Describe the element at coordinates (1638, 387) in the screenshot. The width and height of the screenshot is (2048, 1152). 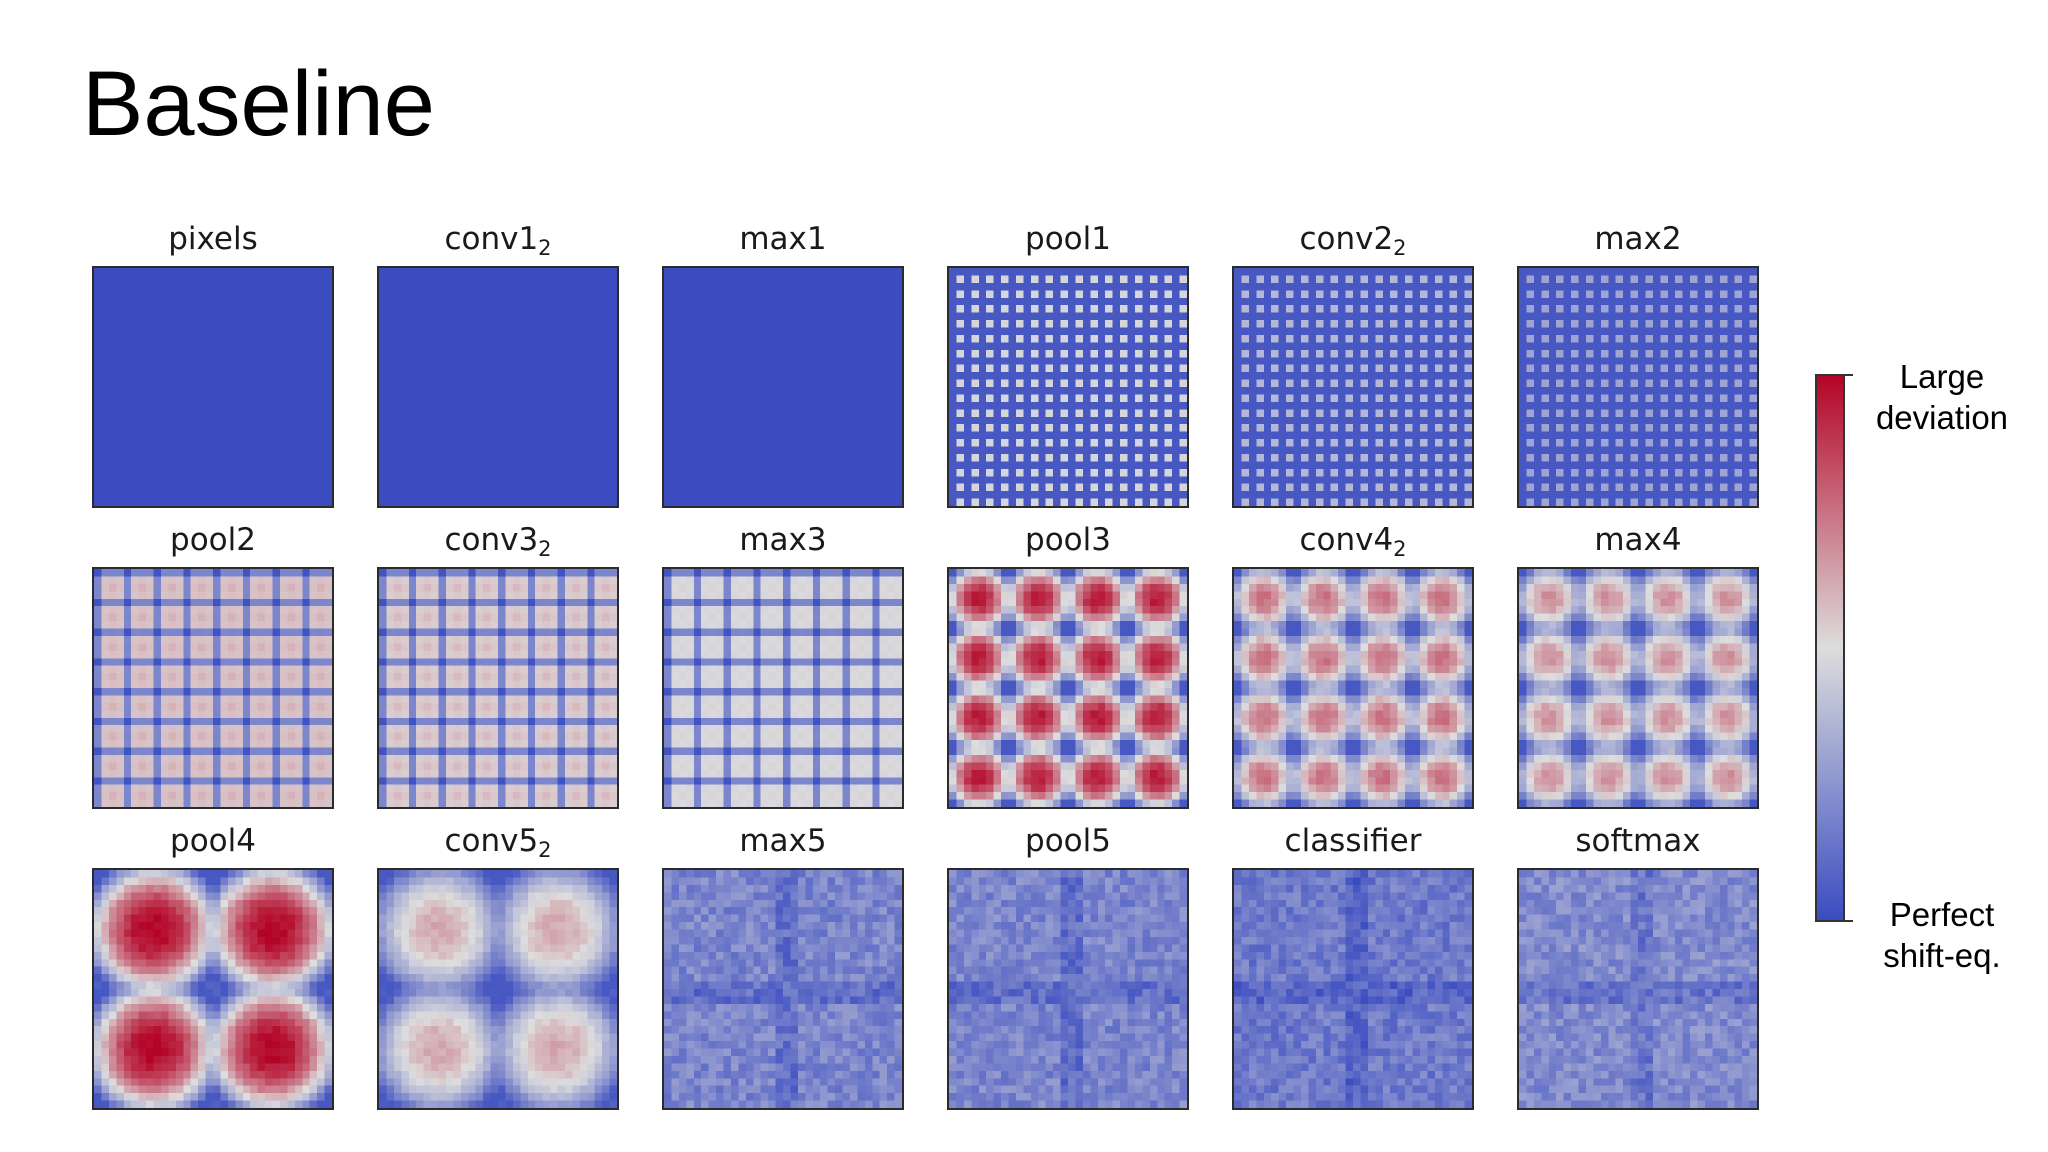
I see `heatmap-max2` at that location.